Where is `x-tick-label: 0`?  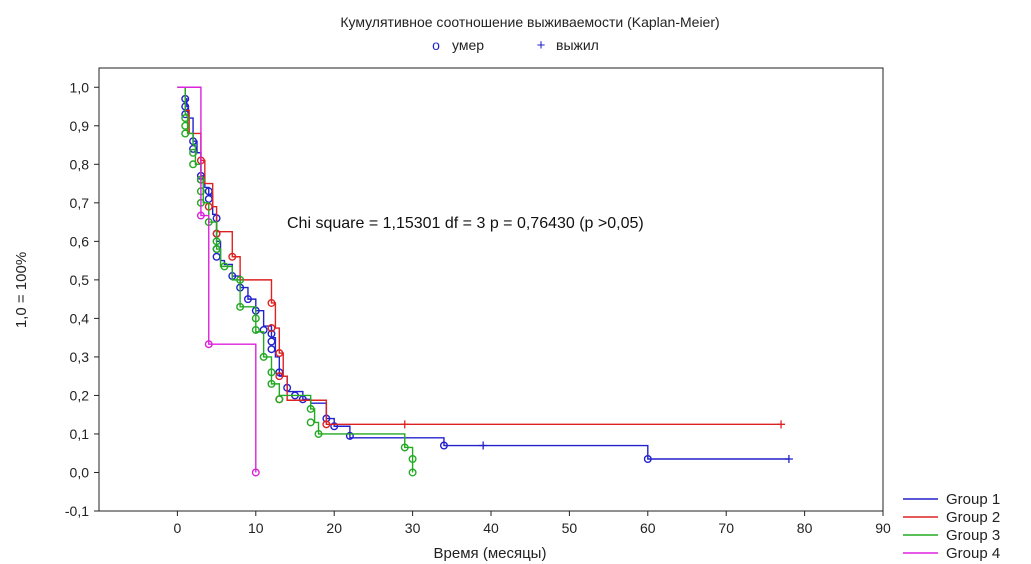 x-tick-label: 0 is located at coordinates (178, 528).